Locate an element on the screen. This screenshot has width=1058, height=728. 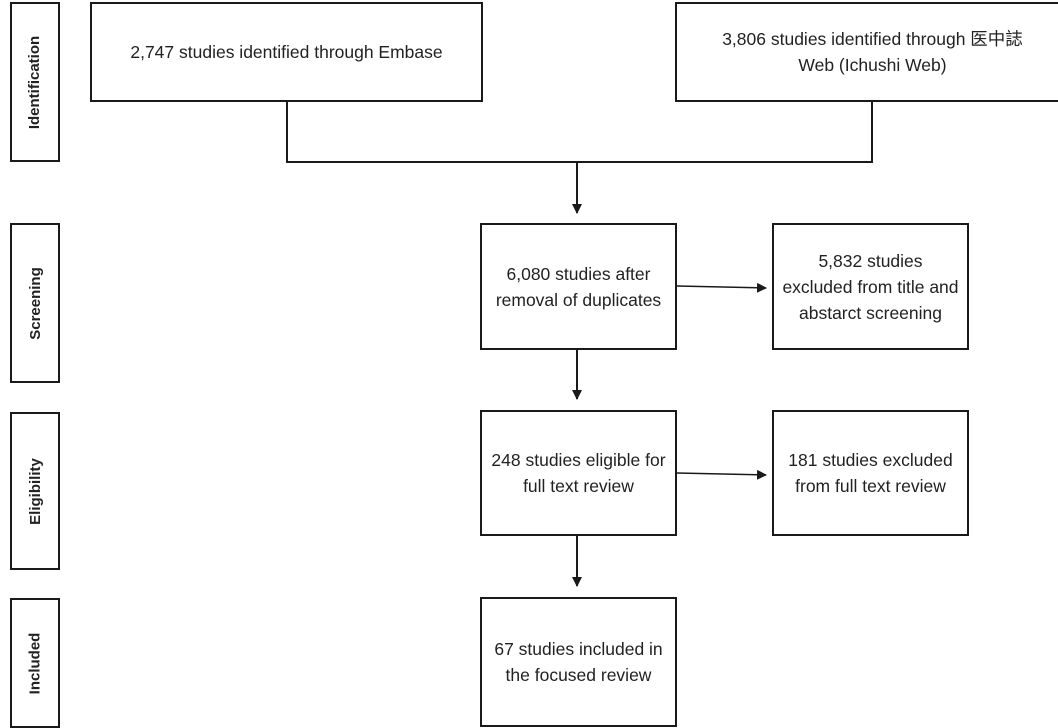
embase-text: 2,747 studies identified through Embase is located at coordinates (286, 52).